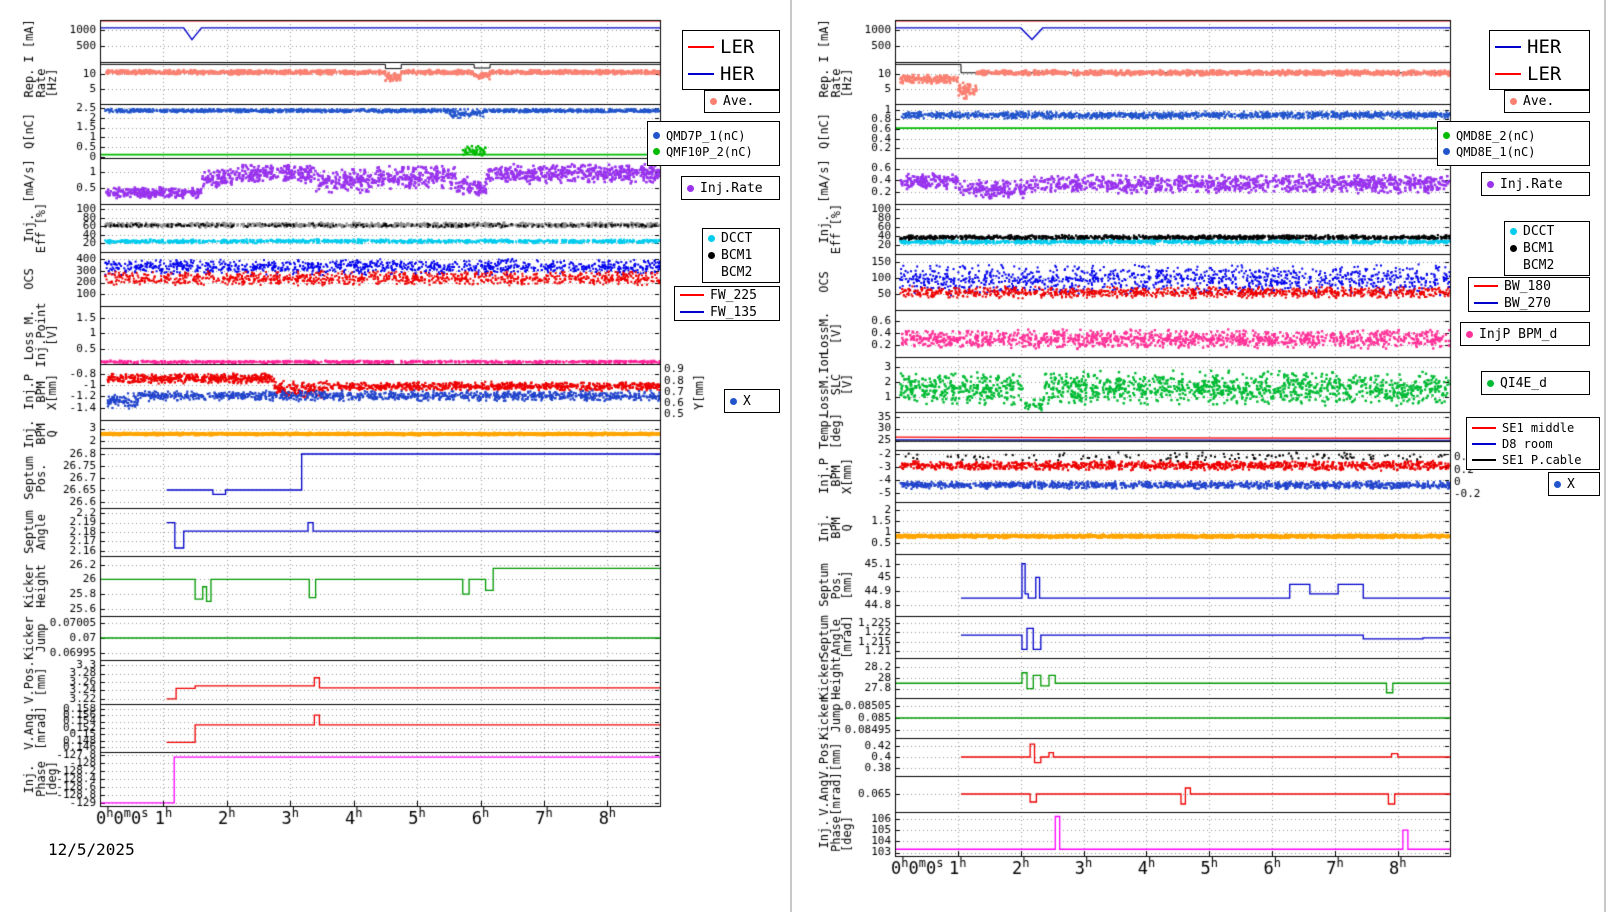  I want to click on injp-dot-marker, so click(1469, 334).